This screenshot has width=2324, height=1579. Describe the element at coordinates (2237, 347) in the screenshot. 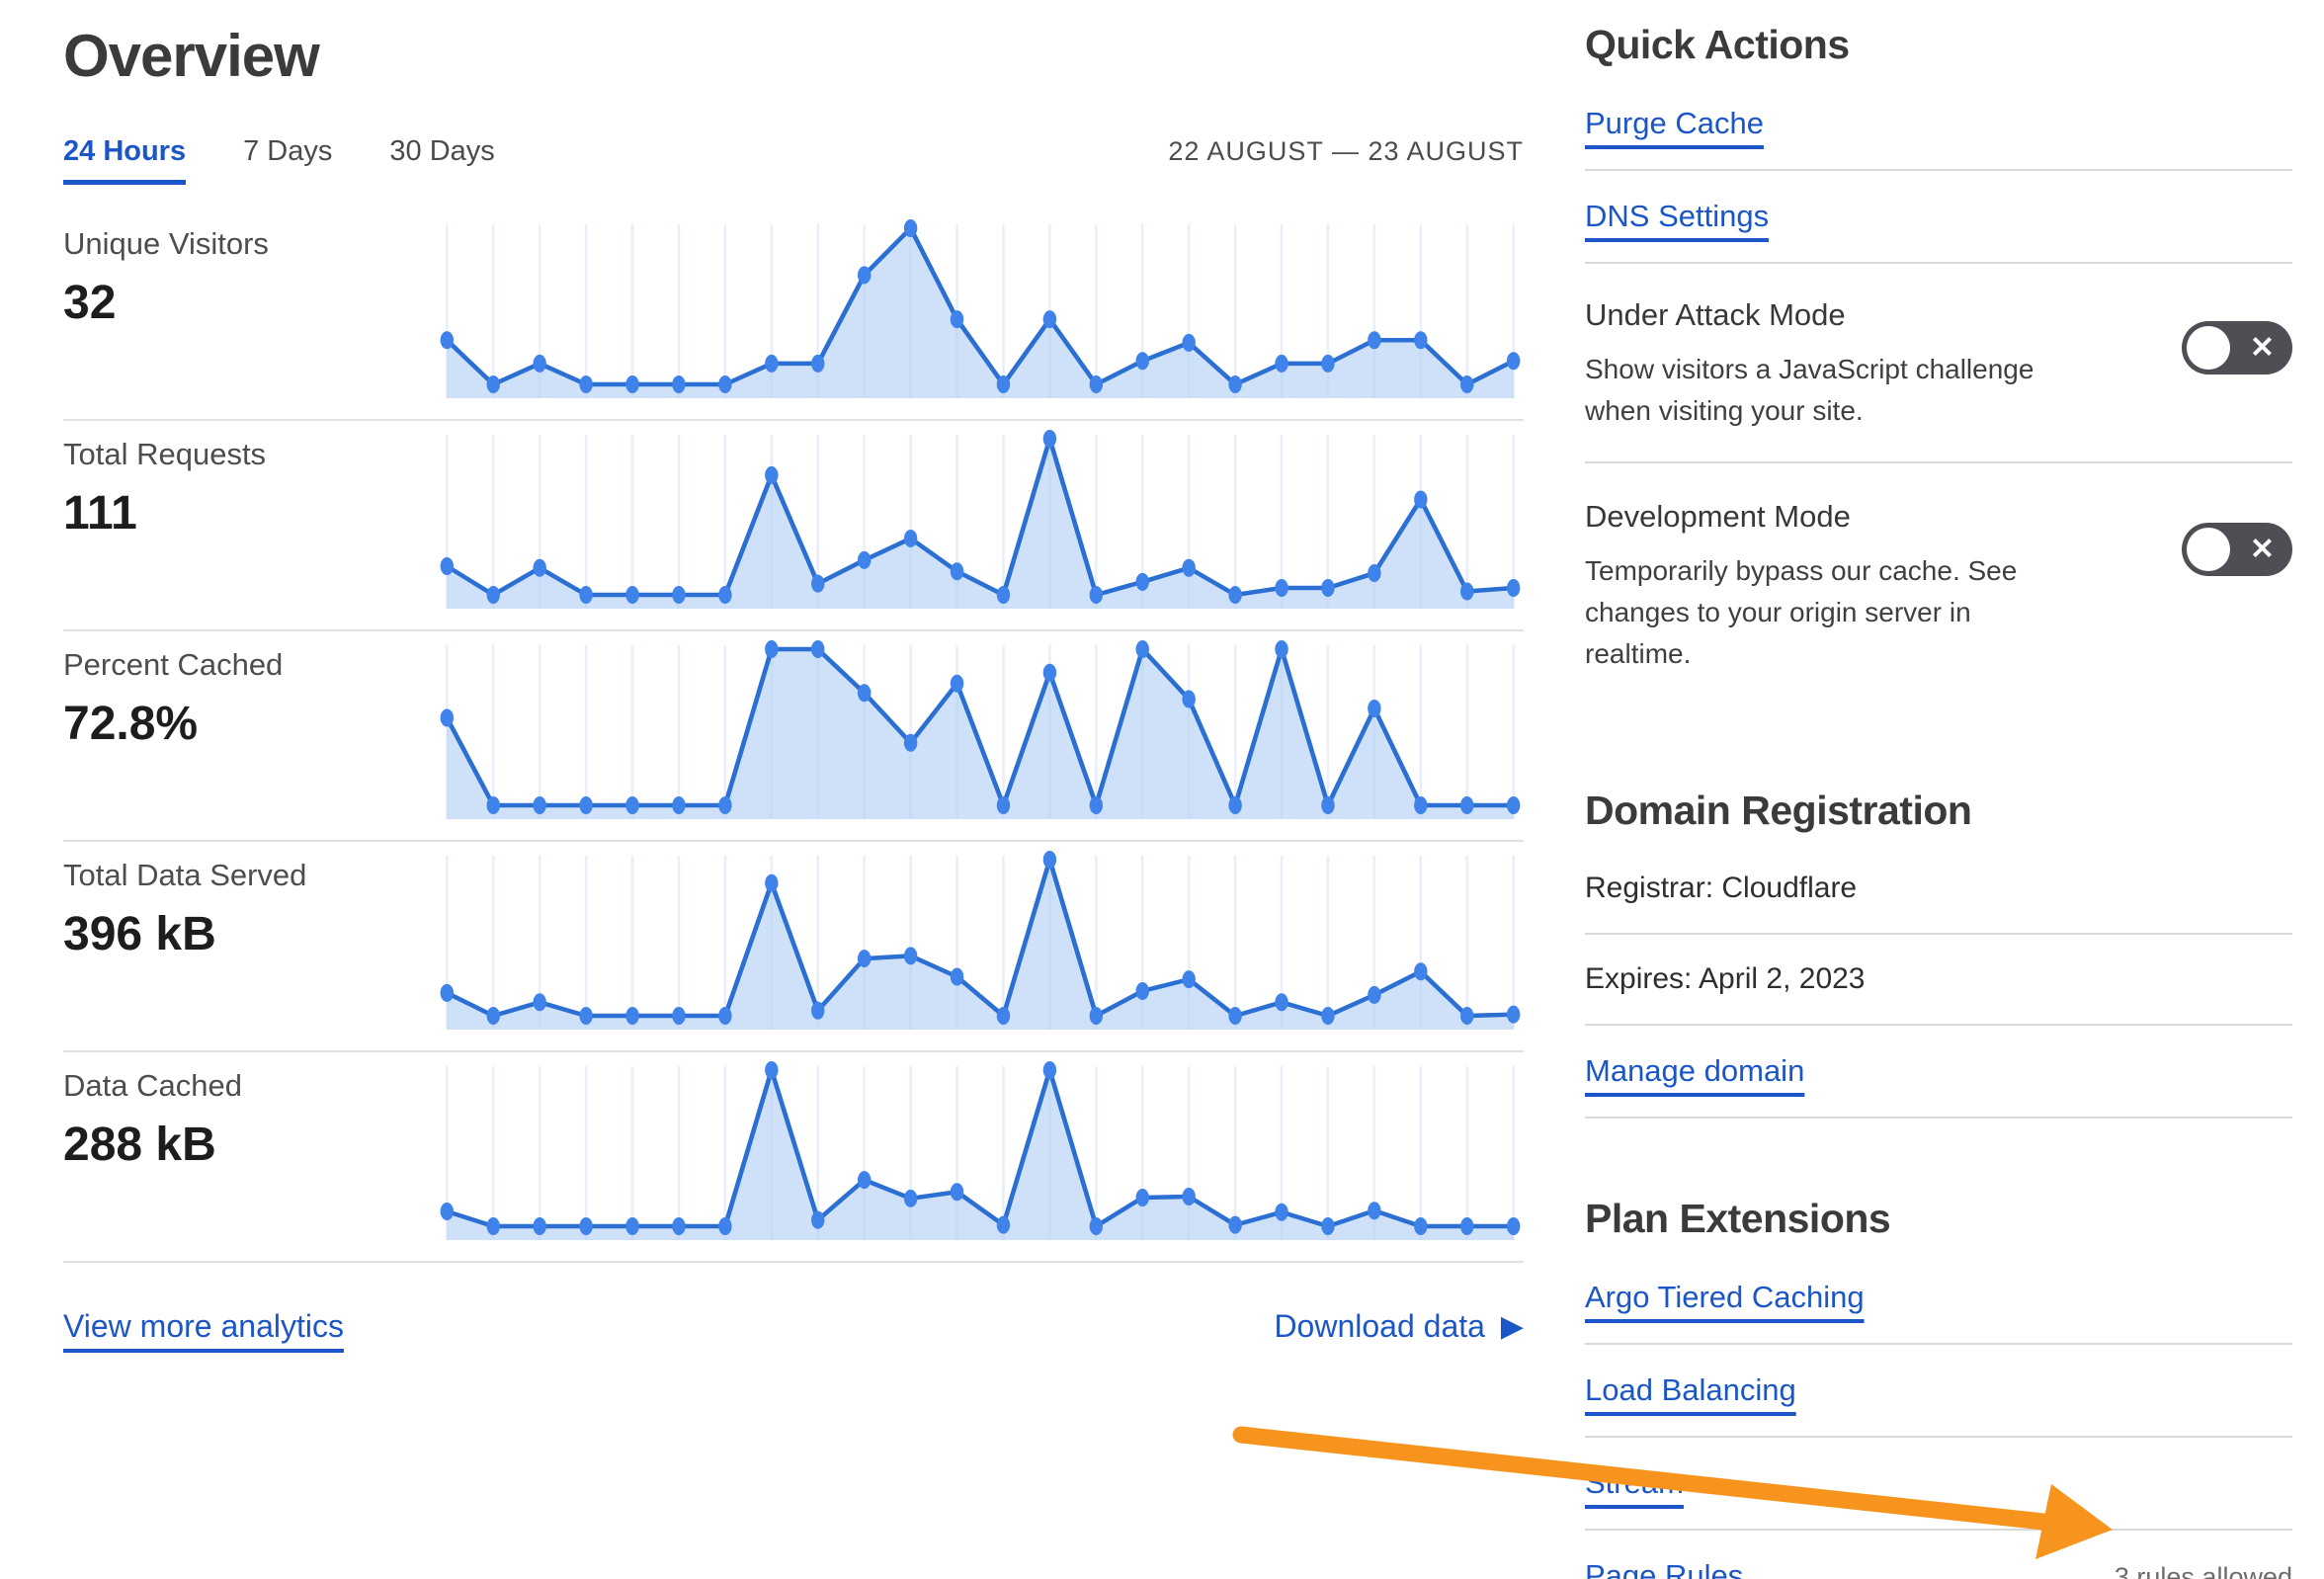

I see `under-attack-mode-toggle: ✕` at that location.